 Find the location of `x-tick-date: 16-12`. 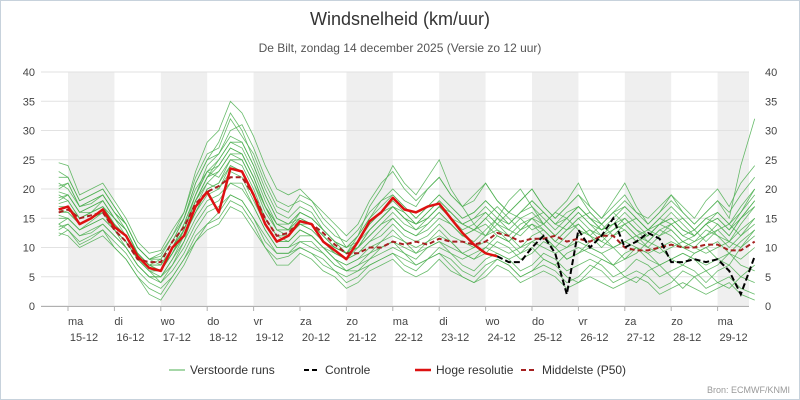

x-tick-date: 16-12 is located at coordinates (130, 338).